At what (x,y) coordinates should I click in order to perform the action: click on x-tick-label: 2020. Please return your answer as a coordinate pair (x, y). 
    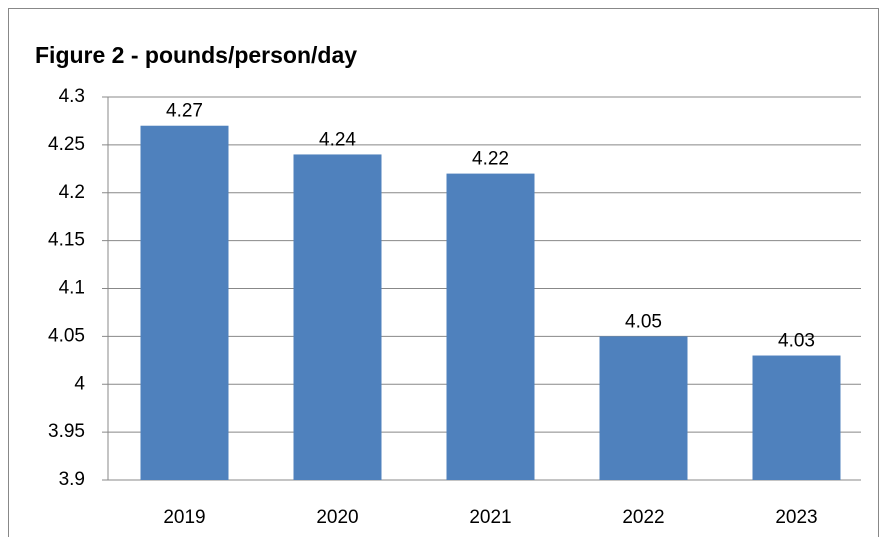
    Looking at the image, I should click on (337, 517).